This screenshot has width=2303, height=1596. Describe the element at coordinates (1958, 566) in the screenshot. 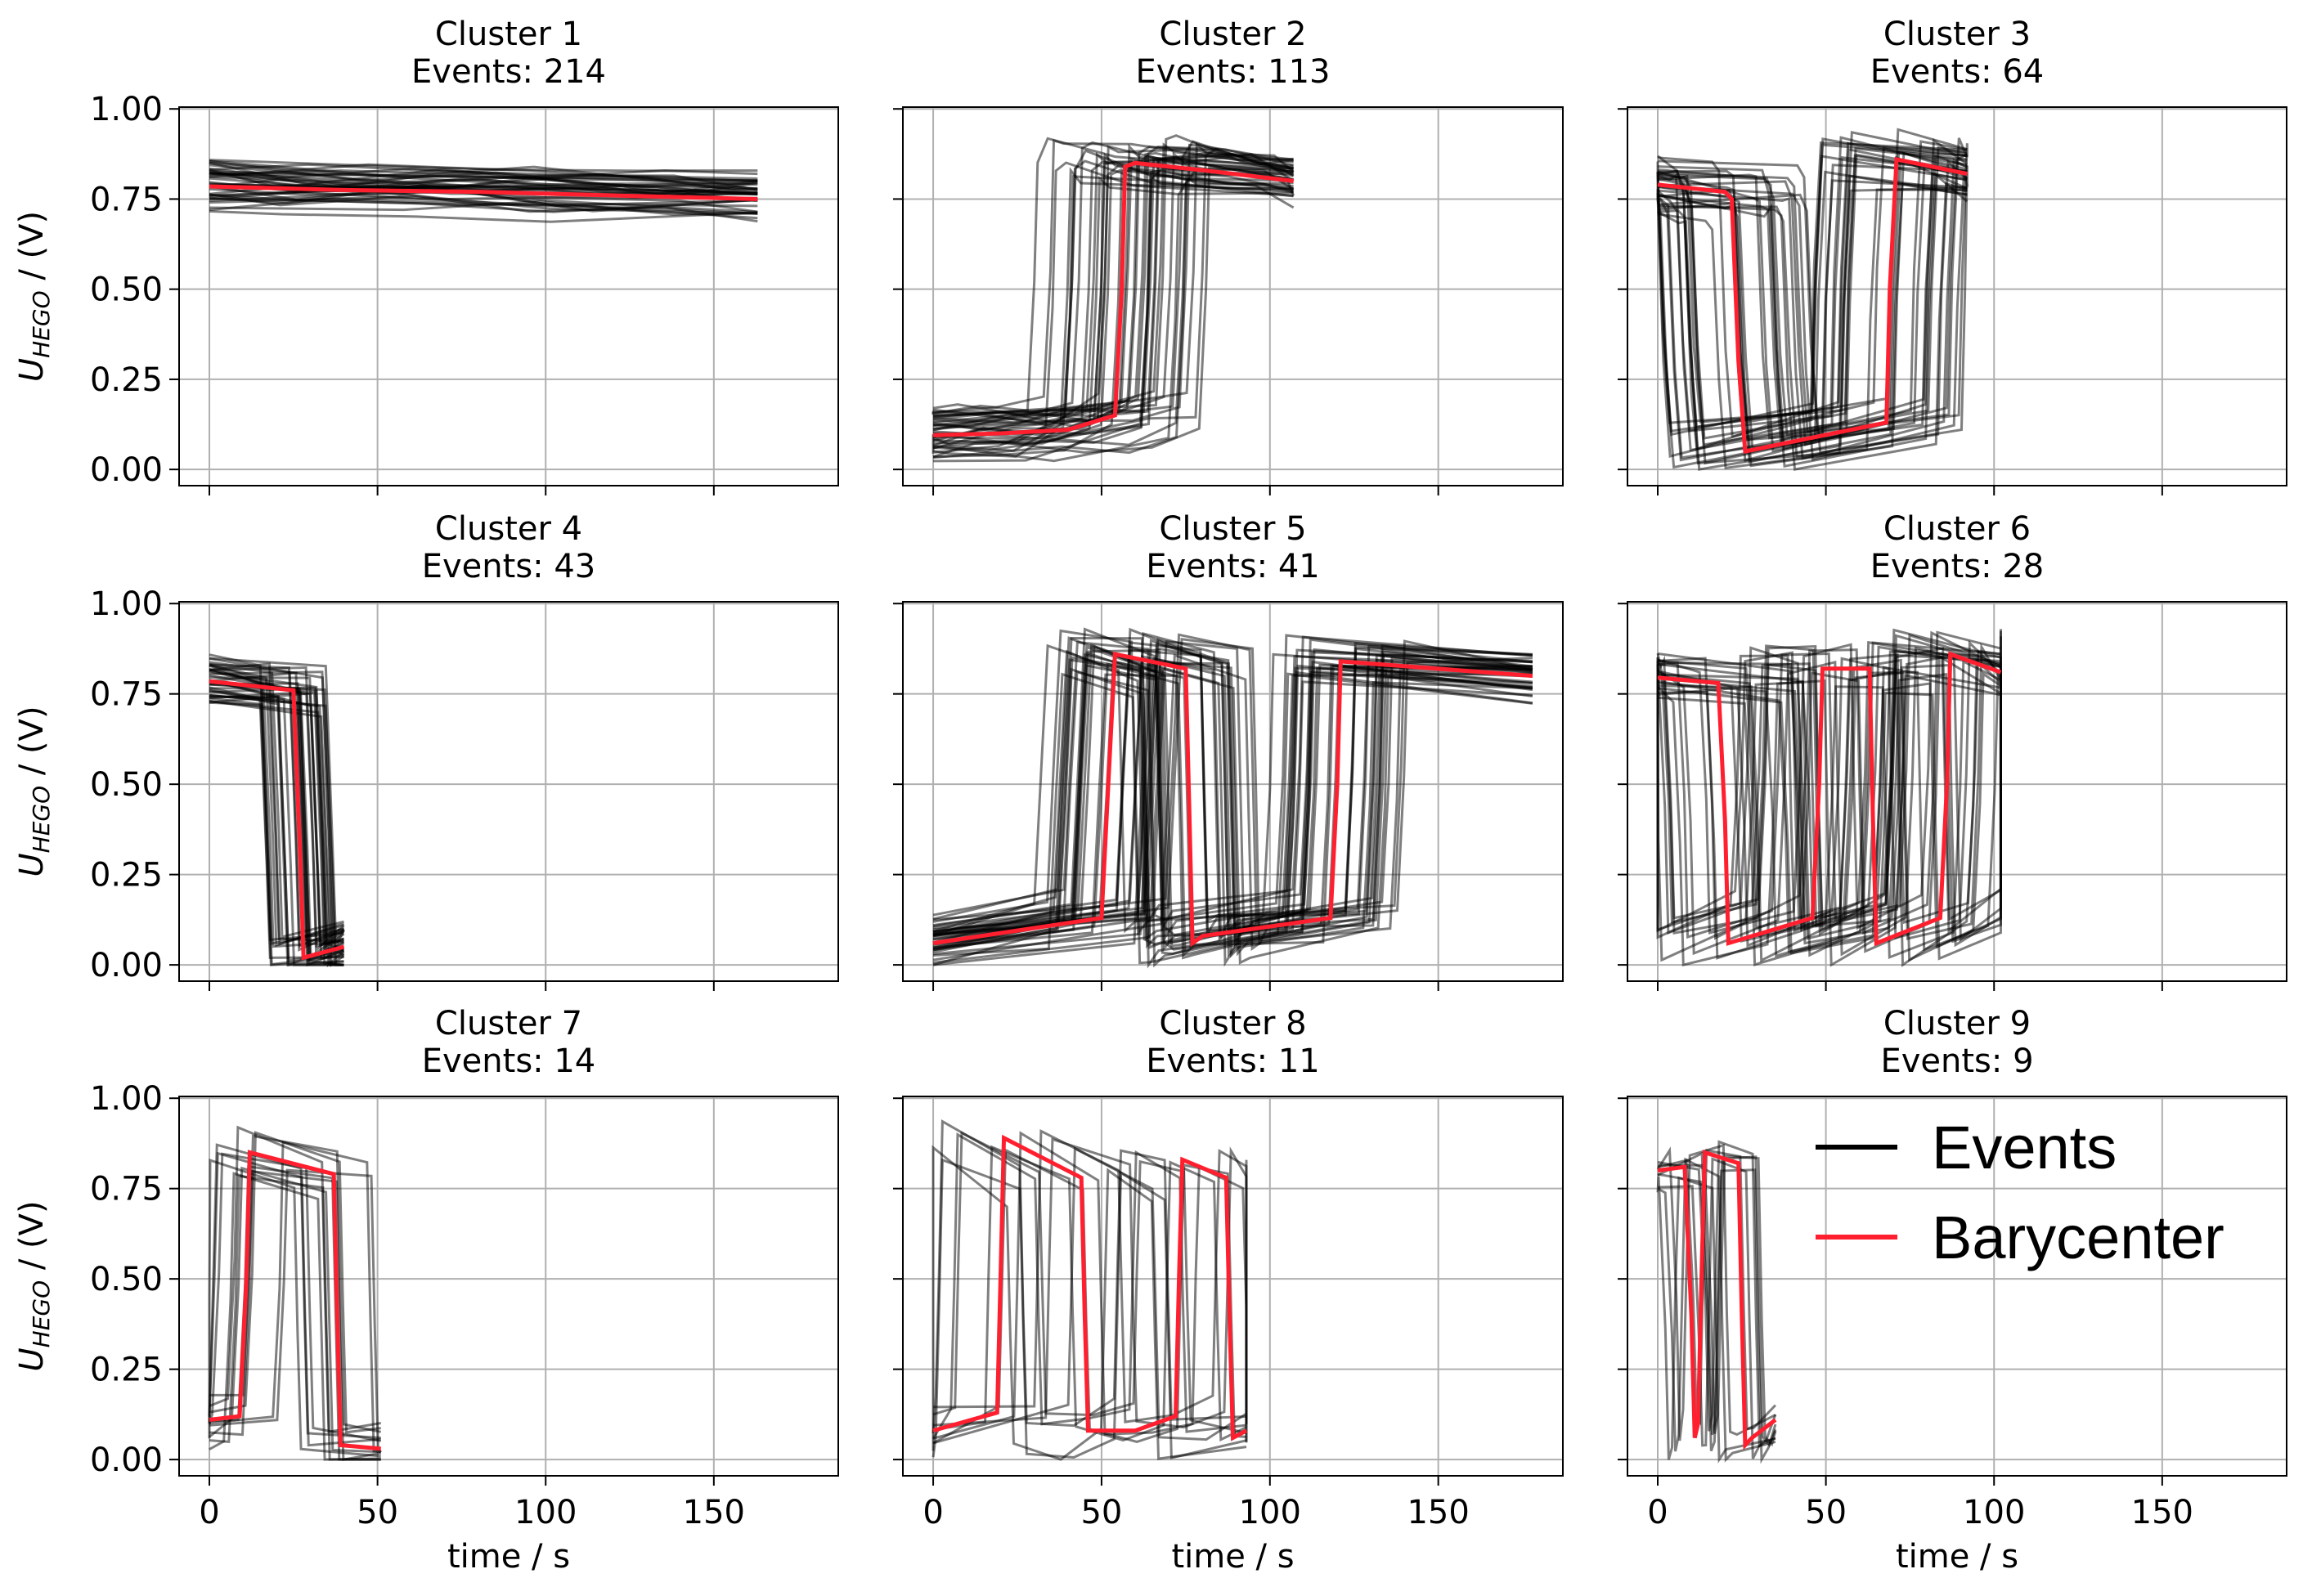

I see `subplot-event-count: Events: 28` at that location.